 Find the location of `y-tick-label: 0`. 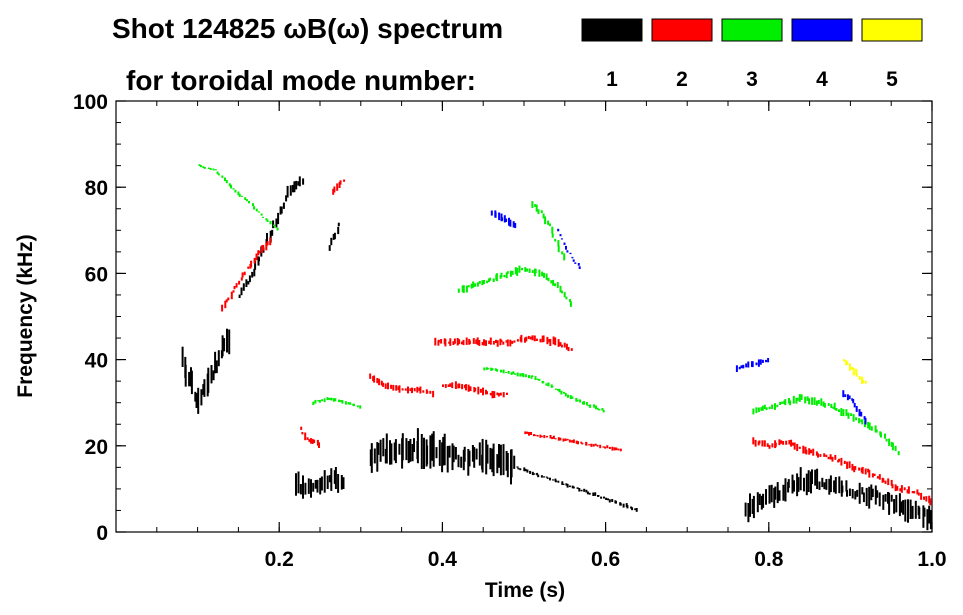

y-tick-label: 0 is located at coordinates (102, 533).